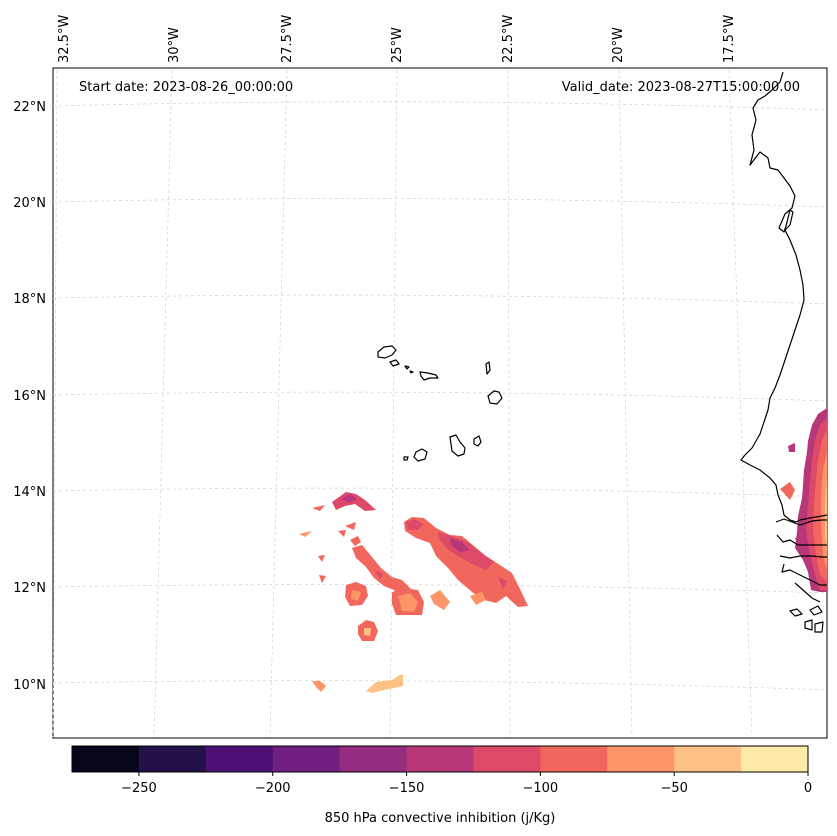  I want to click on latitude-labels: 22°N 20°N 18°N 16°N 14°N 12°N 10°N, so click(29, 396).